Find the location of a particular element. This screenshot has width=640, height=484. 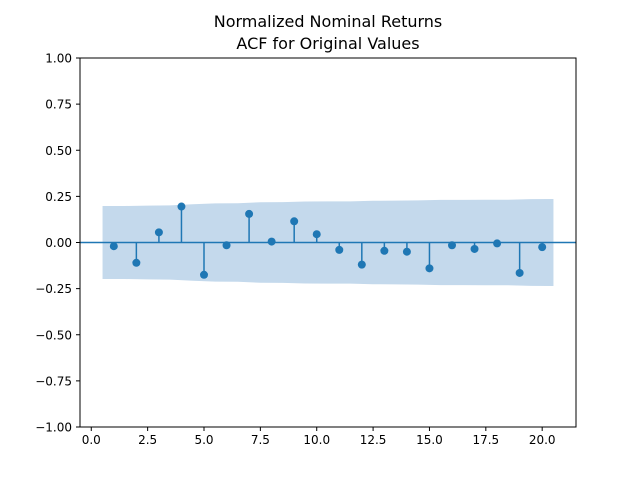

y-tick-label: 0.25 is located at coordinates (58, 197).